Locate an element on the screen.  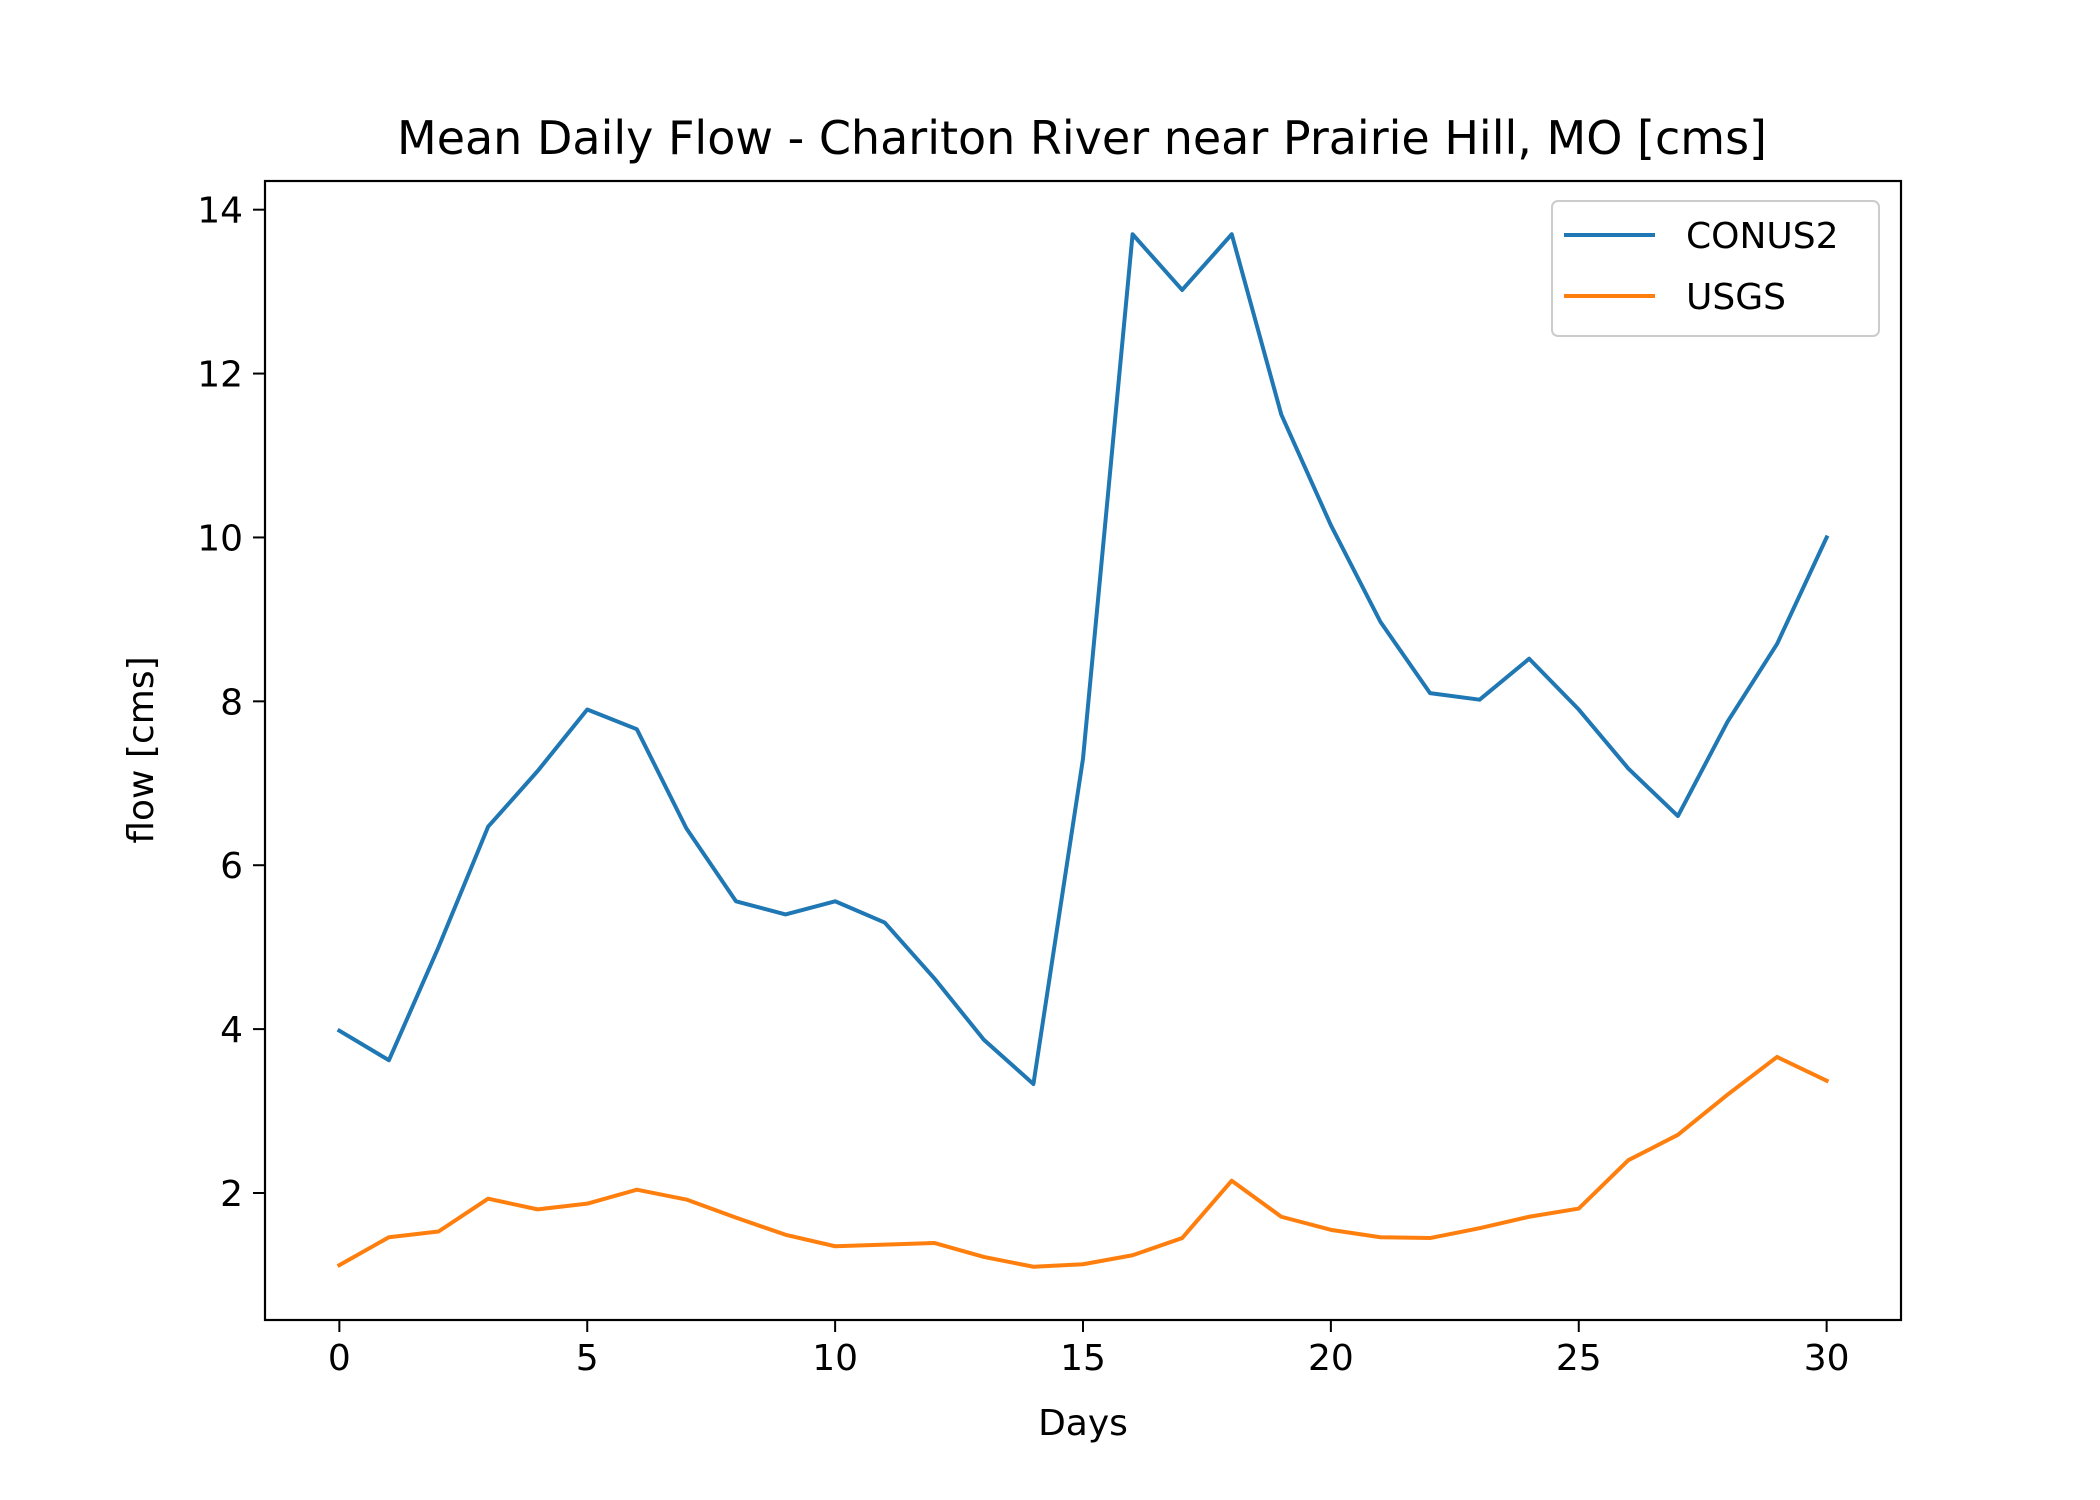
y-tick-label: 6 is located at coordinates (231, 866).